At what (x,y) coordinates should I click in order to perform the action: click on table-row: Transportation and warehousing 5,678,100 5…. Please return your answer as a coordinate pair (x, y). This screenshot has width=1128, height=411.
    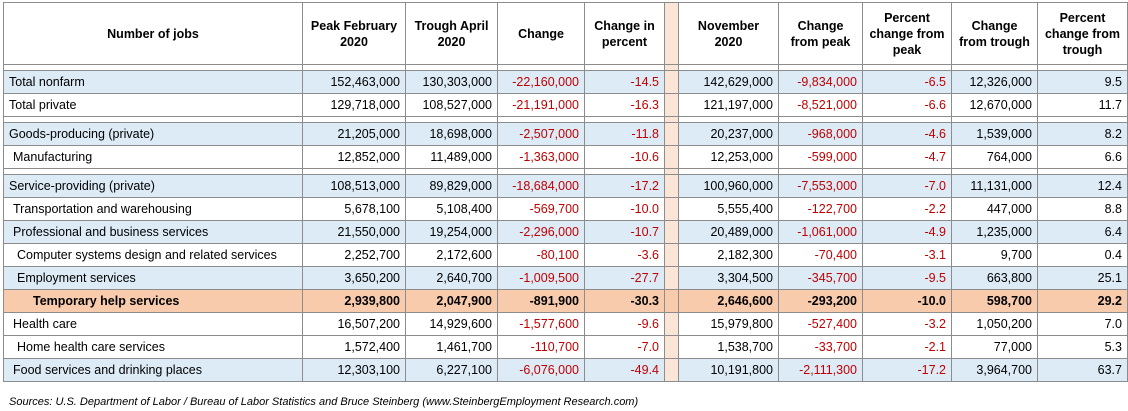
    Looking at the image, I should click on (565, 209).